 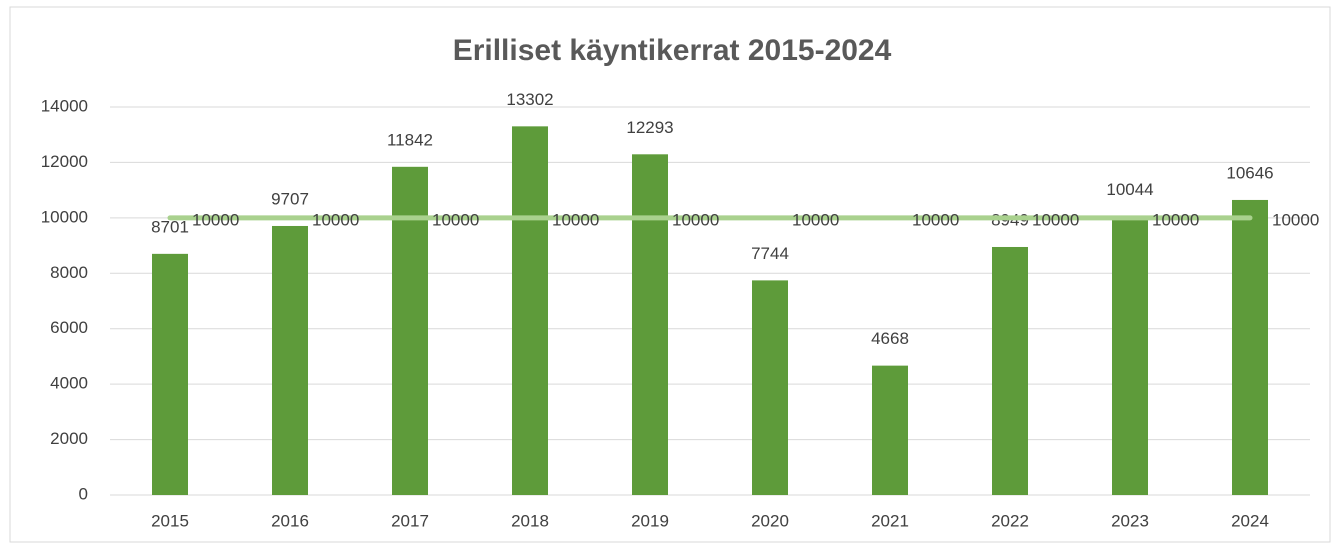 What do you see at coordinates (69, 438) in the screenshot?
I see `y-tick-label: 2000` at bounding box center [69, 438].